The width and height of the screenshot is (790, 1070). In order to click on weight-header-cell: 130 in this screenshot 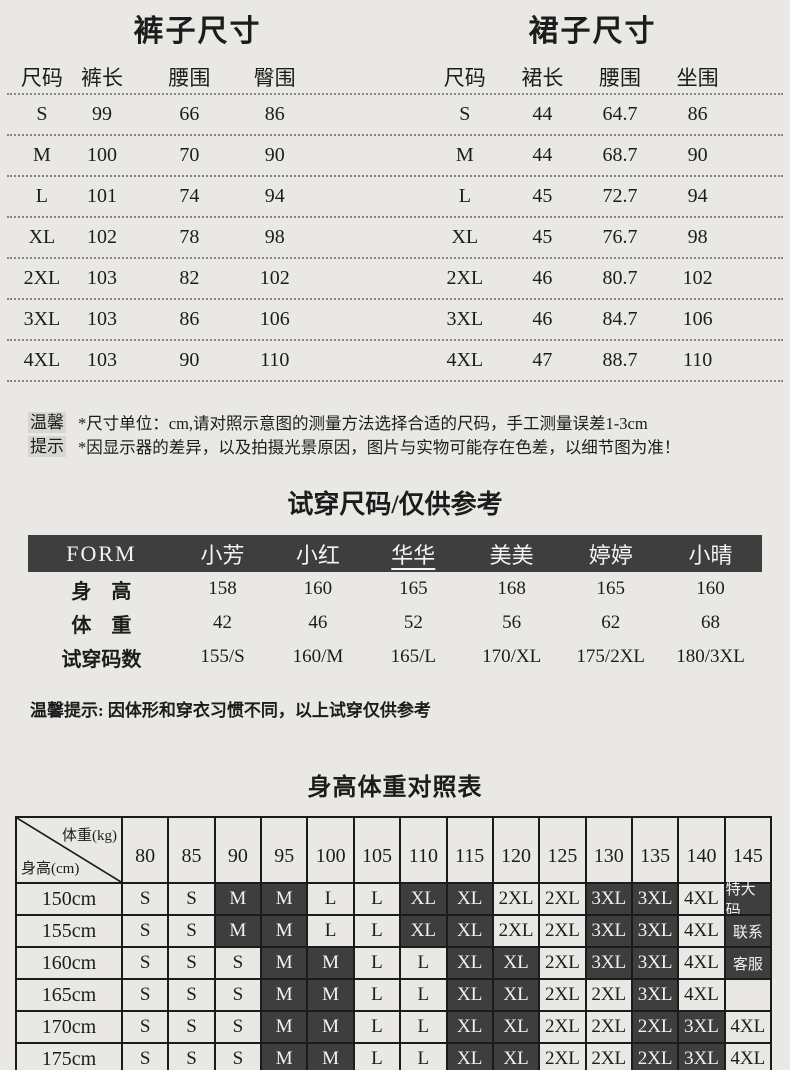, I will do `click(607, 850)`.